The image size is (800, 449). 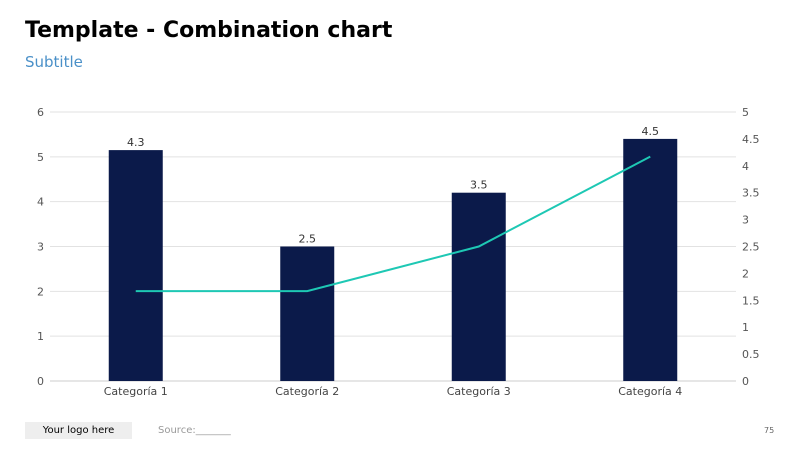 What do you see at coordinates (751, 139) in the screenshot?
I see `right-tick-label: 4.5` at bounding box center [751, 139].